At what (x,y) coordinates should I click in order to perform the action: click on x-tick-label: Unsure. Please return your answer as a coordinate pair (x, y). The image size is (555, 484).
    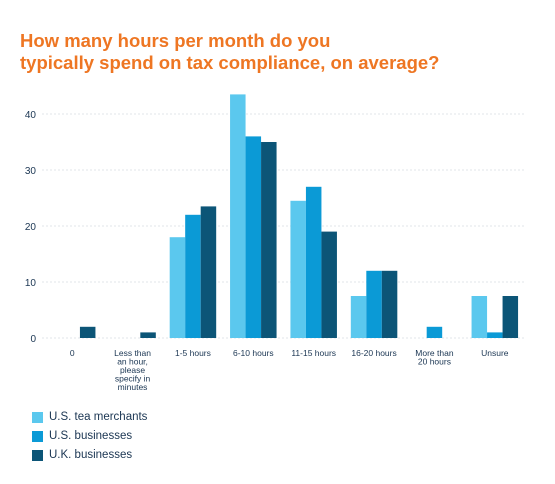
    Looking at the image, I should click on (495, 353).